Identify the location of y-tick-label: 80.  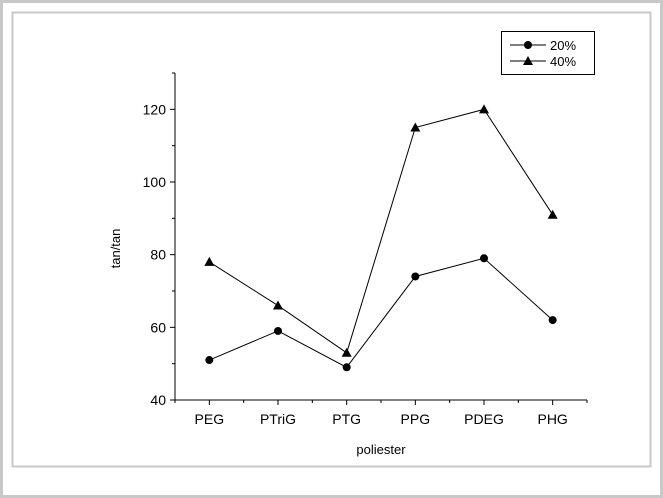
(158, 255).